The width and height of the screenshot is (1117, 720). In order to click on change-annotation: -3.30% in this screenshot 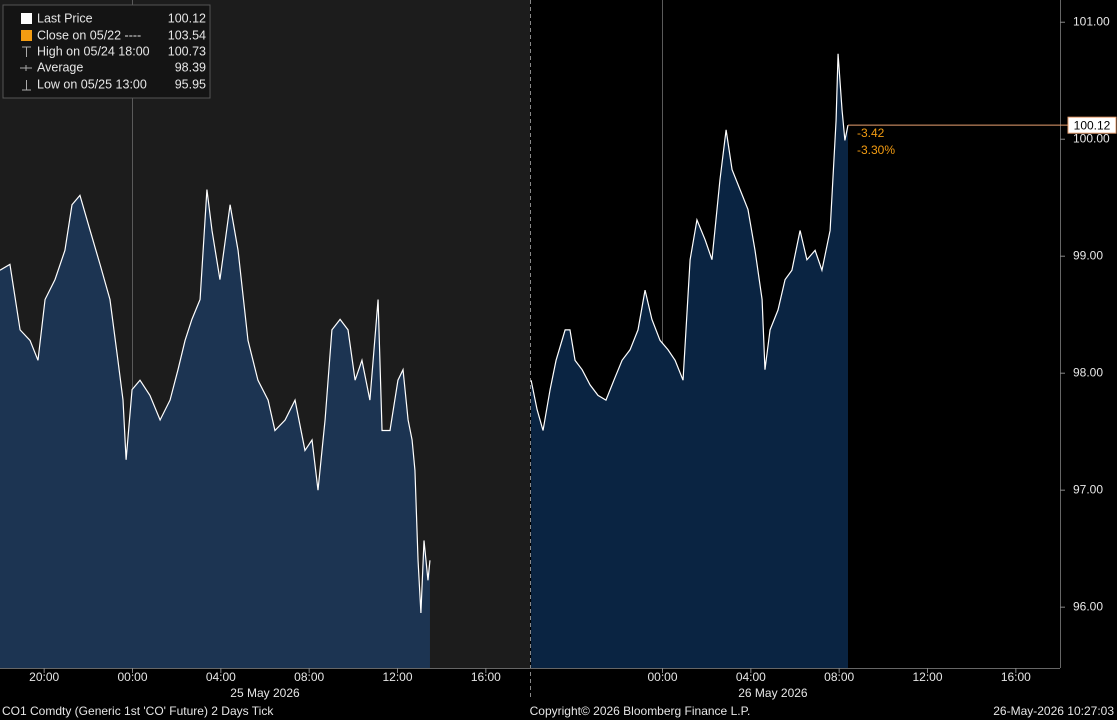, I will do `click(876, 150)`.